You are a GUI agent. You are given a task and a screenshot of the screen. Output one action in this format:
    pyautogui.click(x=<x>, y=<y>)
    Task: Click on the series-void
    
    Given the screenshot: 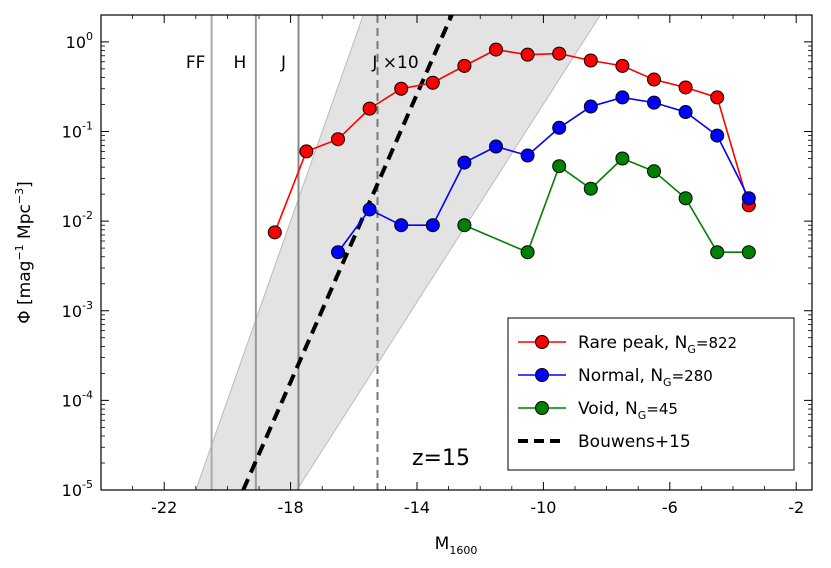 What is the action you would take?
    pyautogui.click(x=606, y=205)
    